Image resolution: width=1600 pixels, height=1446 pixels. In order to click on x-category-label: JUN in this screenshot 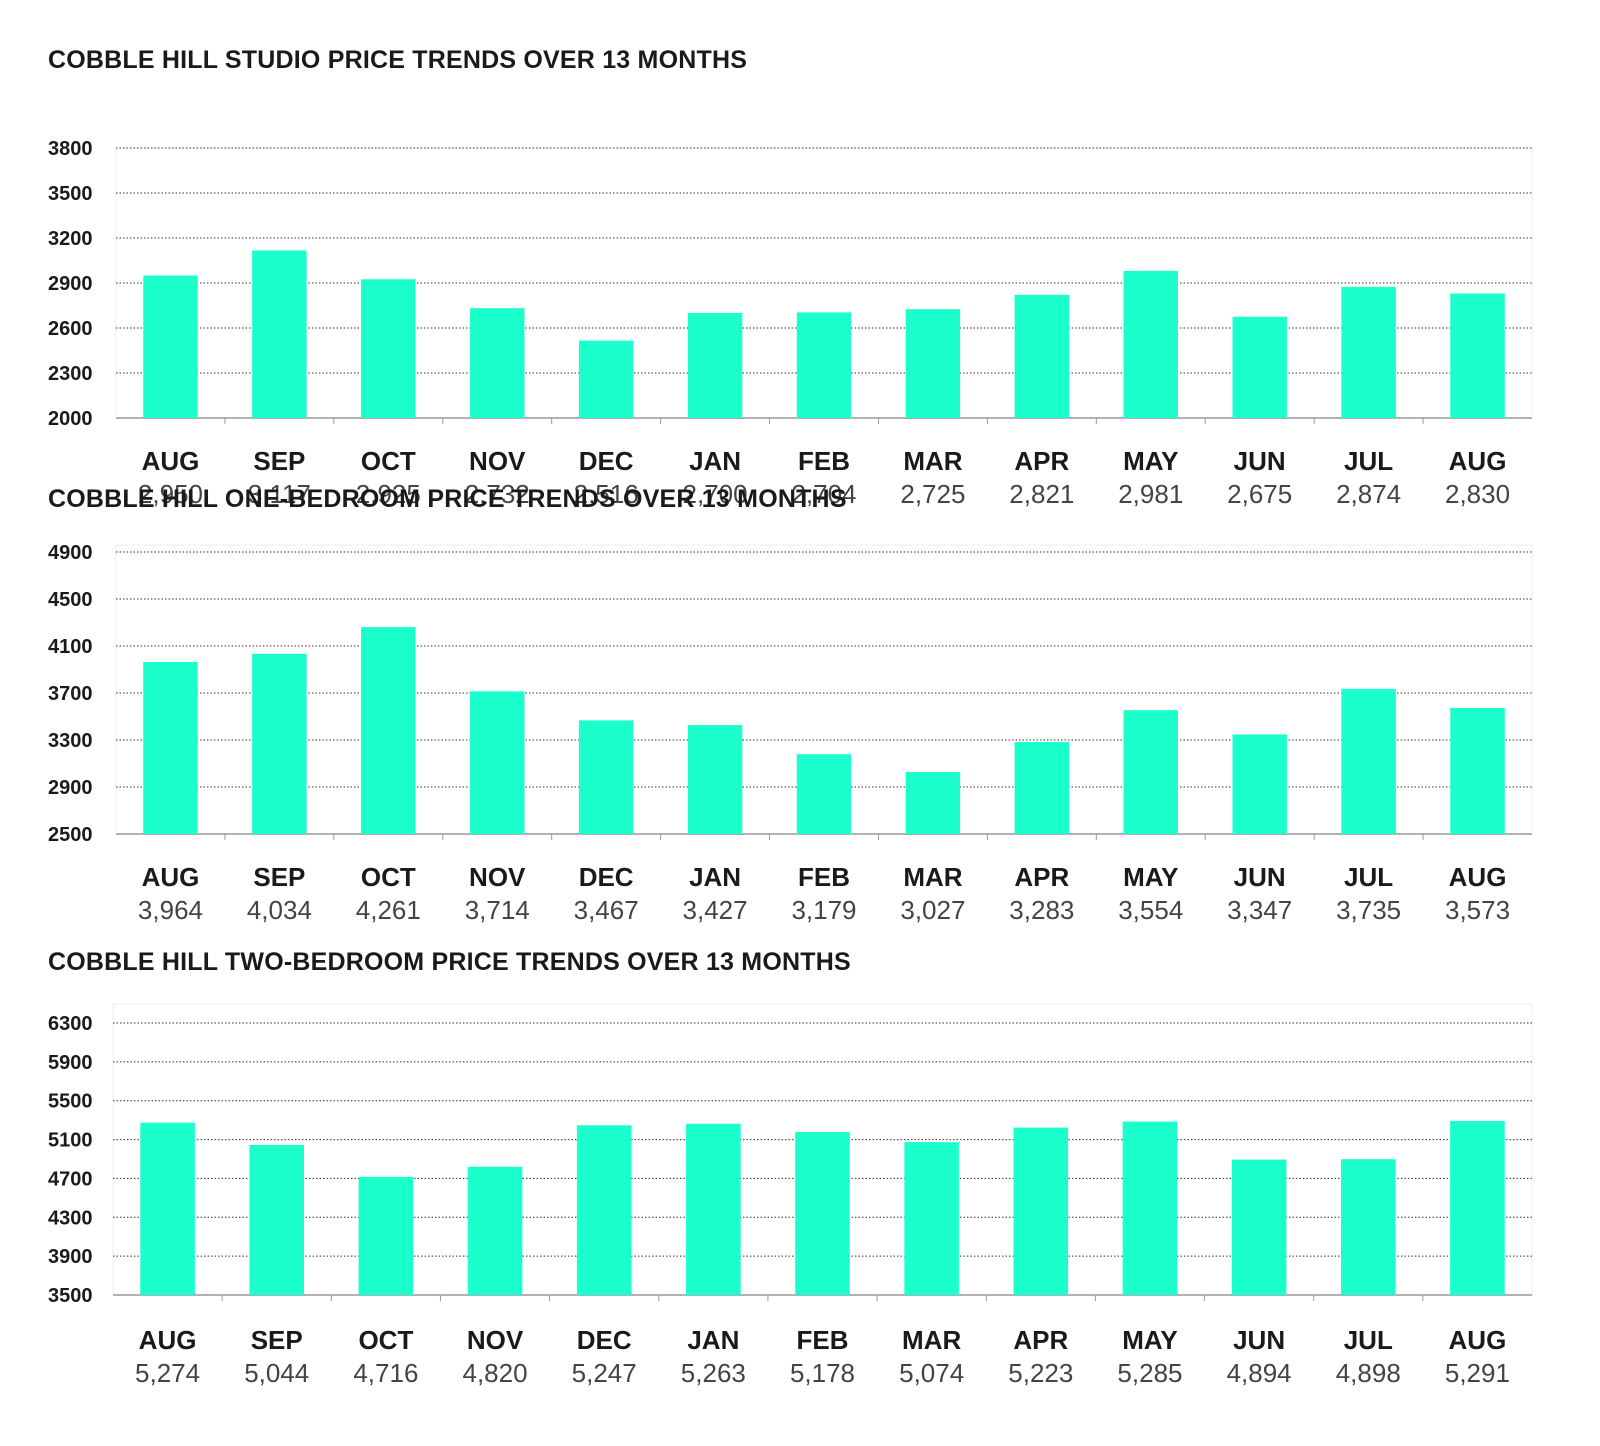, I will do `click(1260, 461)`.